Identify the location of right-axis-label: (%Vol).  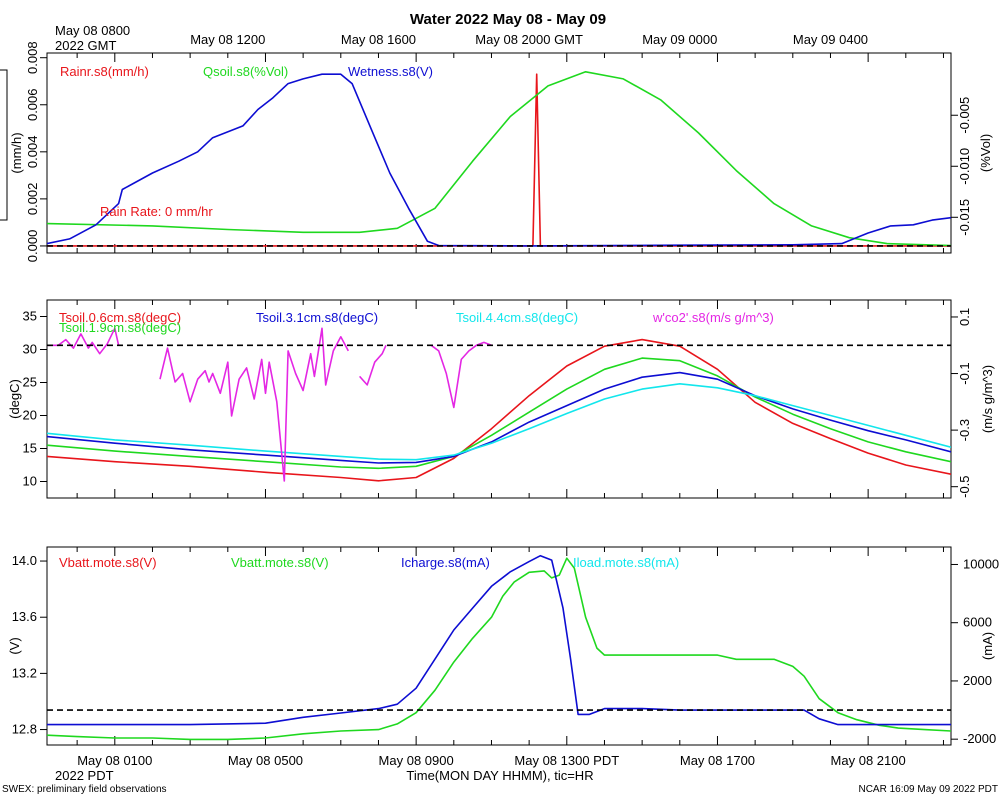
(985, 153).